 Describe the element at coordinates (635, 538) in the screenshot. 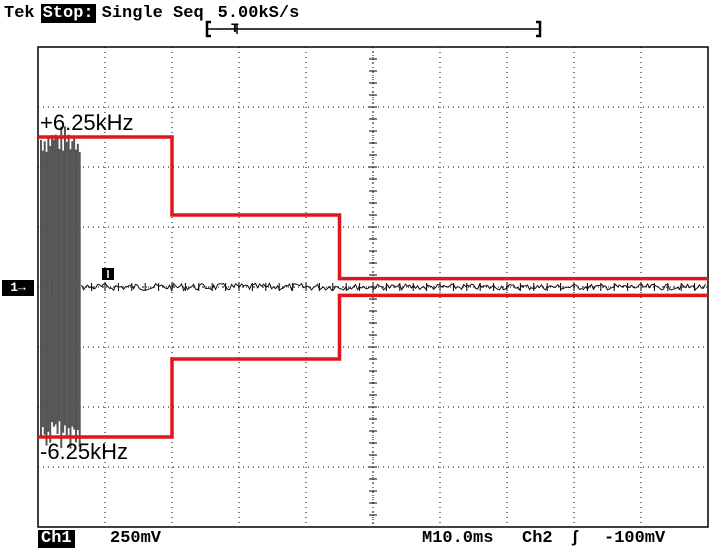

I see `trigger-level-label: -100mV` at that location.